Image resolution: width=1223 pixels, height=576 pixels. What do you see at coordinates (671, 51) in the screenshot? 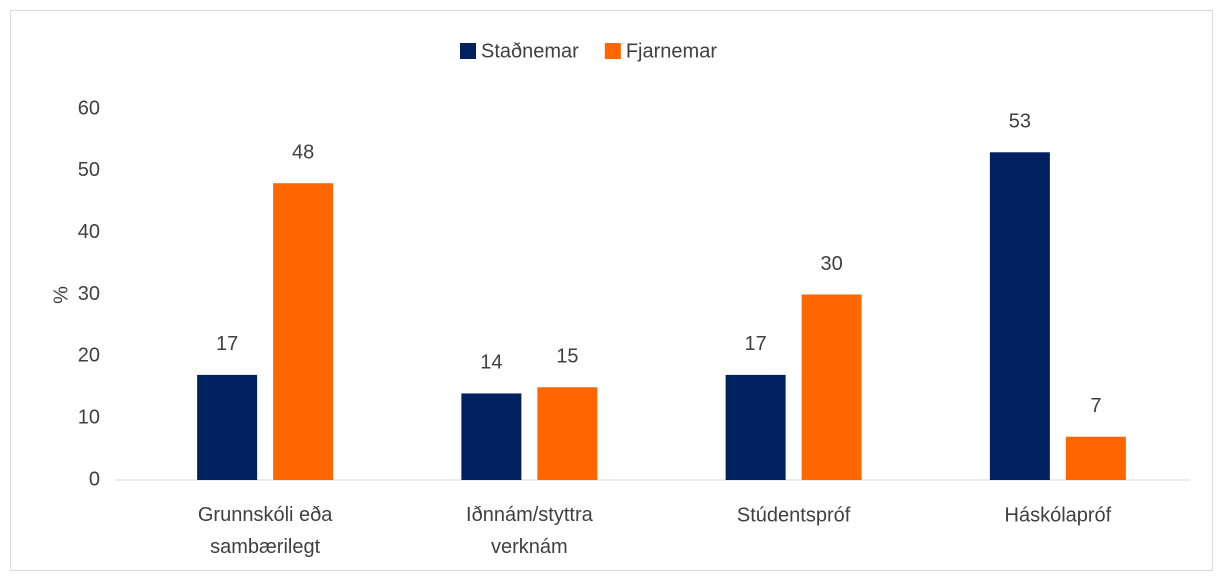
I see `legend-label: Fjarnemar` at bounding box center [671, 51].